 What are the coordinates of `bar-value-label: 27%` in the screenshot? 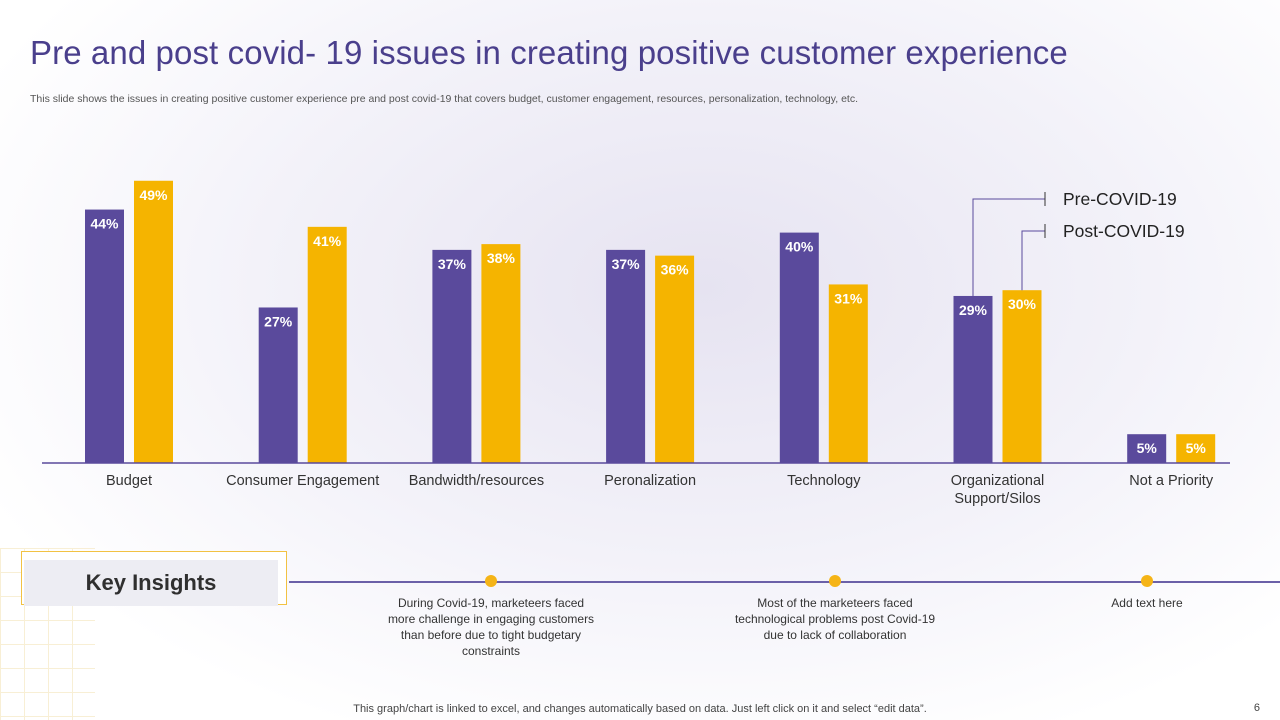 It's located at (278, 321).